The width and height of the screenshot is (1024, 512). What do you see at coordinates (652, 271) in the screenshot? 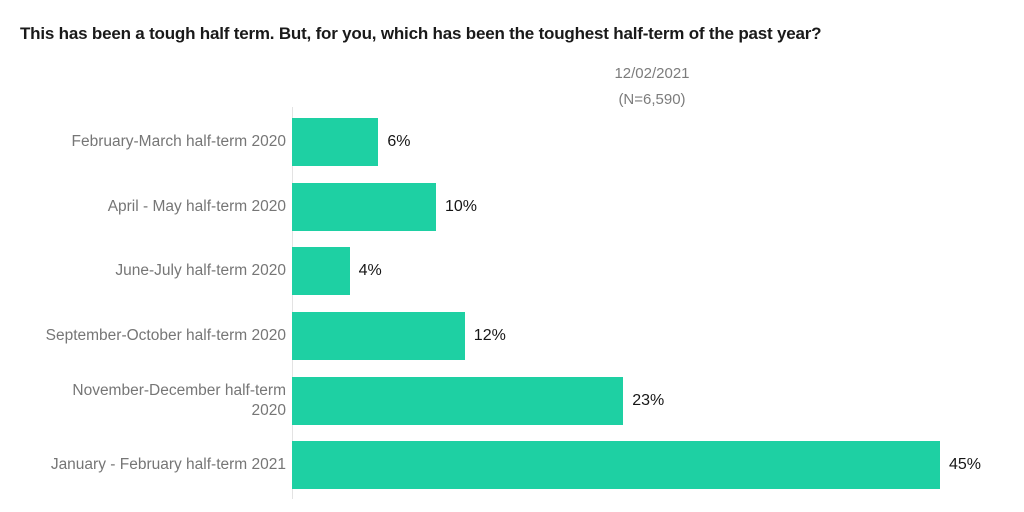
I see `bar-track: 4%` at bounding box center [652, 271].